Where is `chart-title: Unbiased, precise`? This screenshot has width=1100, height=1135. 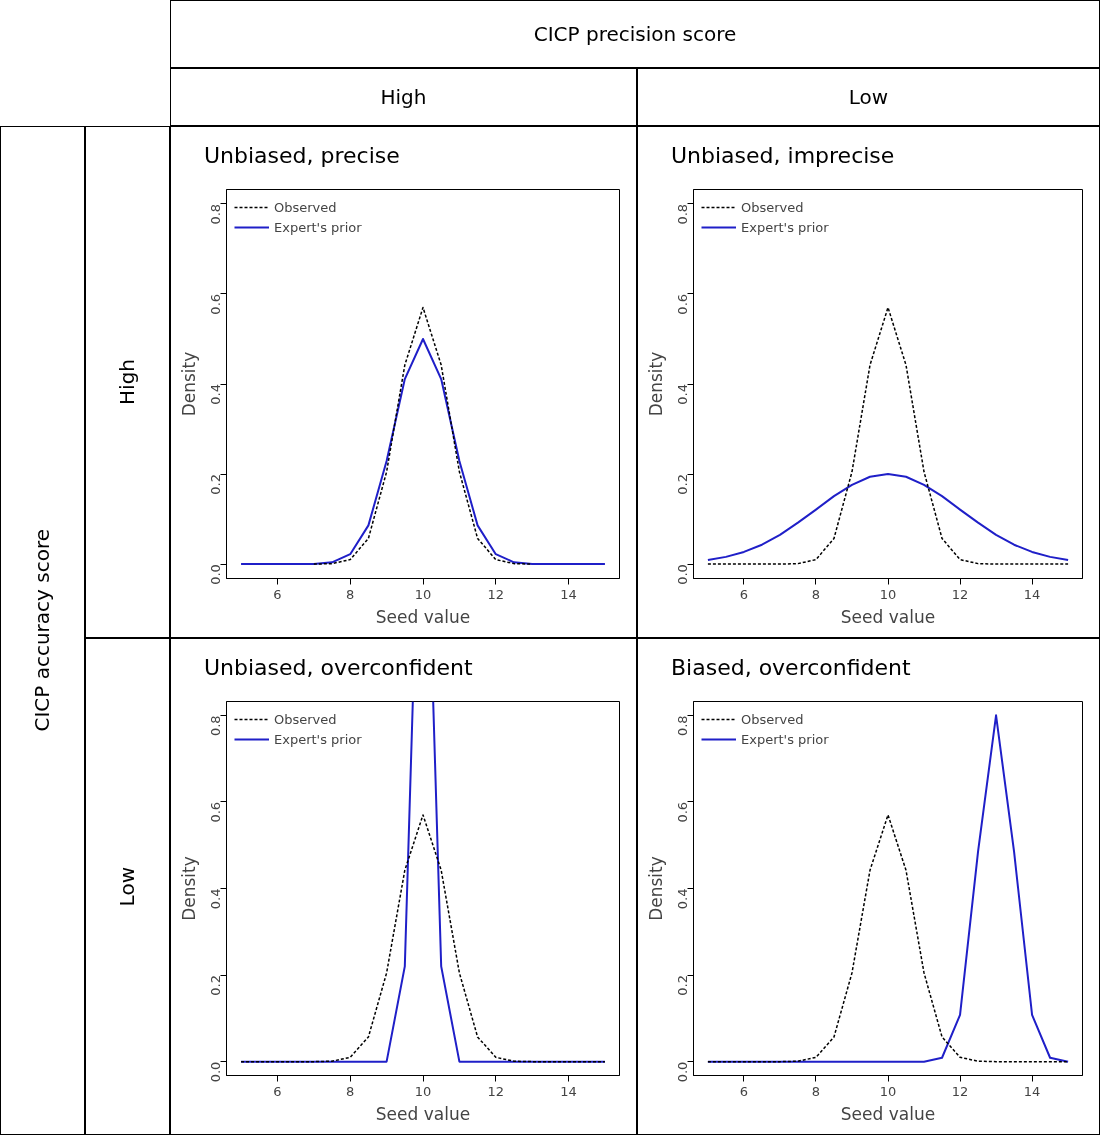 chart-title: Unbiased, precise is located at coordinates (302, 156).